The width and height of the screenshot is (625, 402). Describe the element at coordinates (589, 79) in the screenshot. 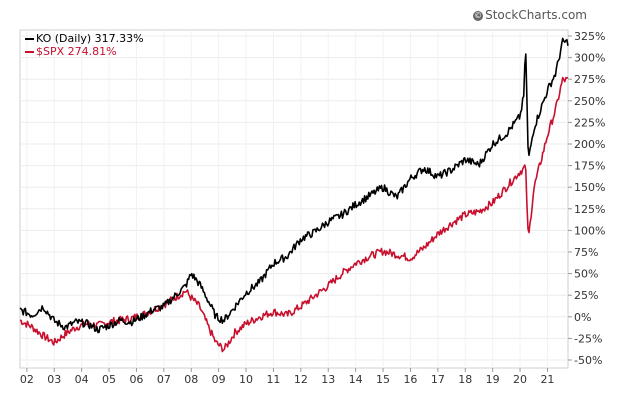

I see `y-tick-label: 275%` at that location.